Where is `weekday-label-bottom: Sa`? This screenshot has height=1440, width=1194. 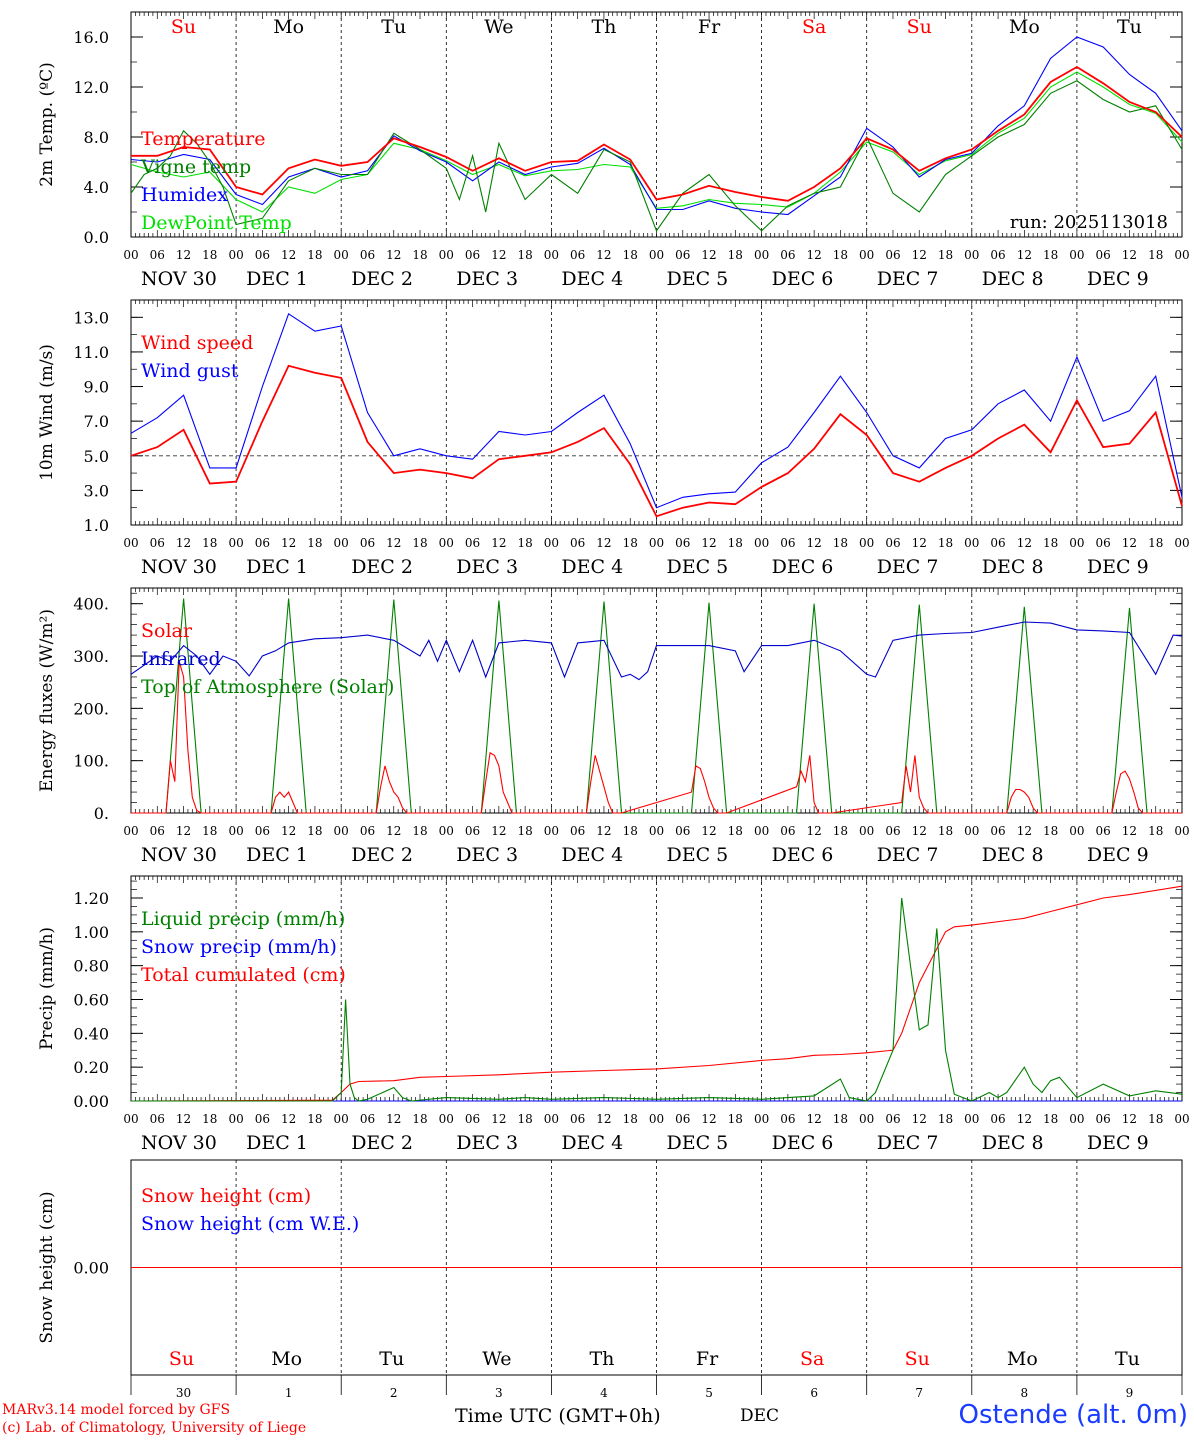
weekday-label-bottom: Sa is located at coordinates (812, 1359).